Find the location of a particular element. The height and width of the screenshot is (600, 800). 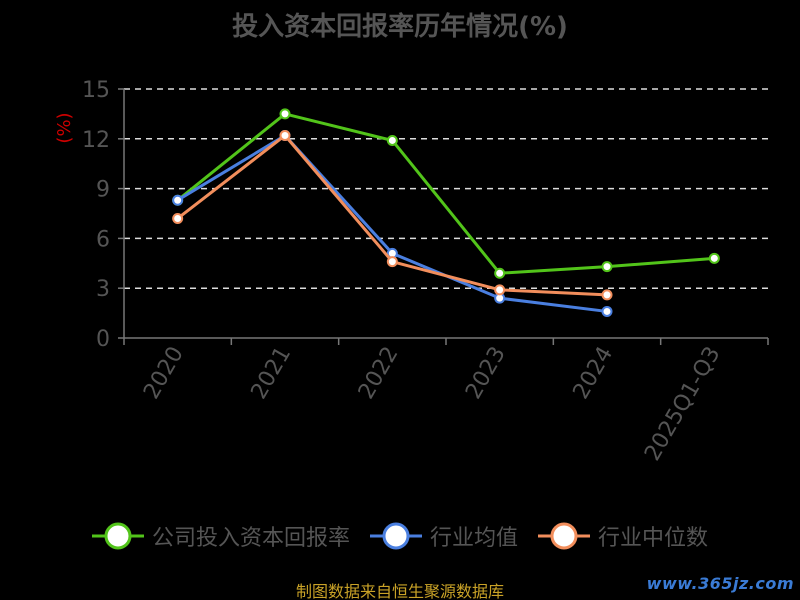

y-tick-label-9: 9 is located at coordinates (103, 190).